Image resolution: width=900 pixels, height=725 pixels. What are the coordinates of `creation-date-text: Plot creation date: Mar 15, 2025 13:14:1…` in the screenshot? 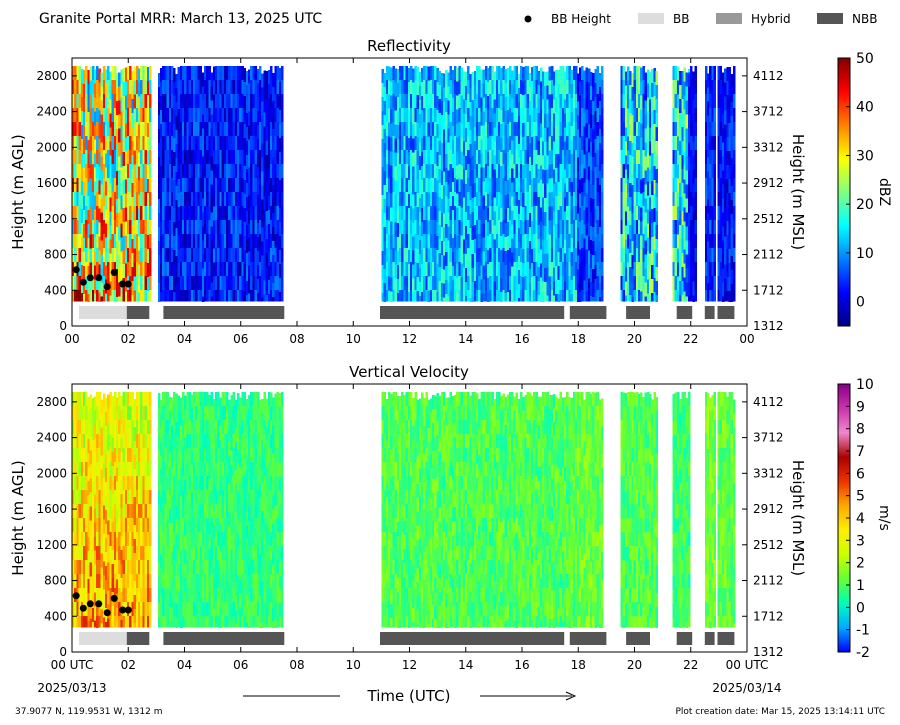 It's located at (780, 712).